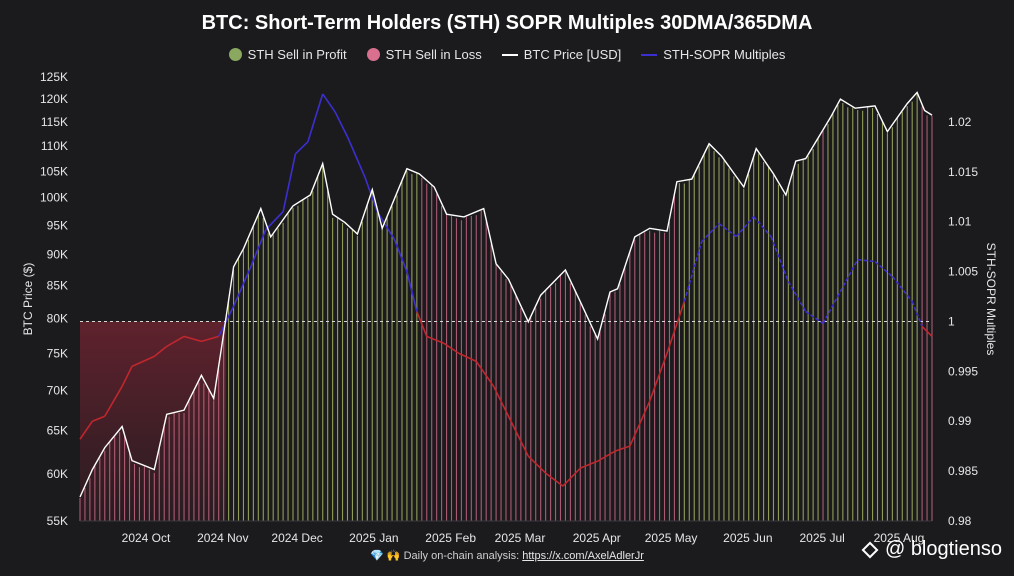 Image resolution: width=1014 pixels, height=576 pixels. What do you see at coordinates (433, 54) in the screenshot?
I see `legend-label-loss: STH Sell in Loss` at bounding box center [433, 54].